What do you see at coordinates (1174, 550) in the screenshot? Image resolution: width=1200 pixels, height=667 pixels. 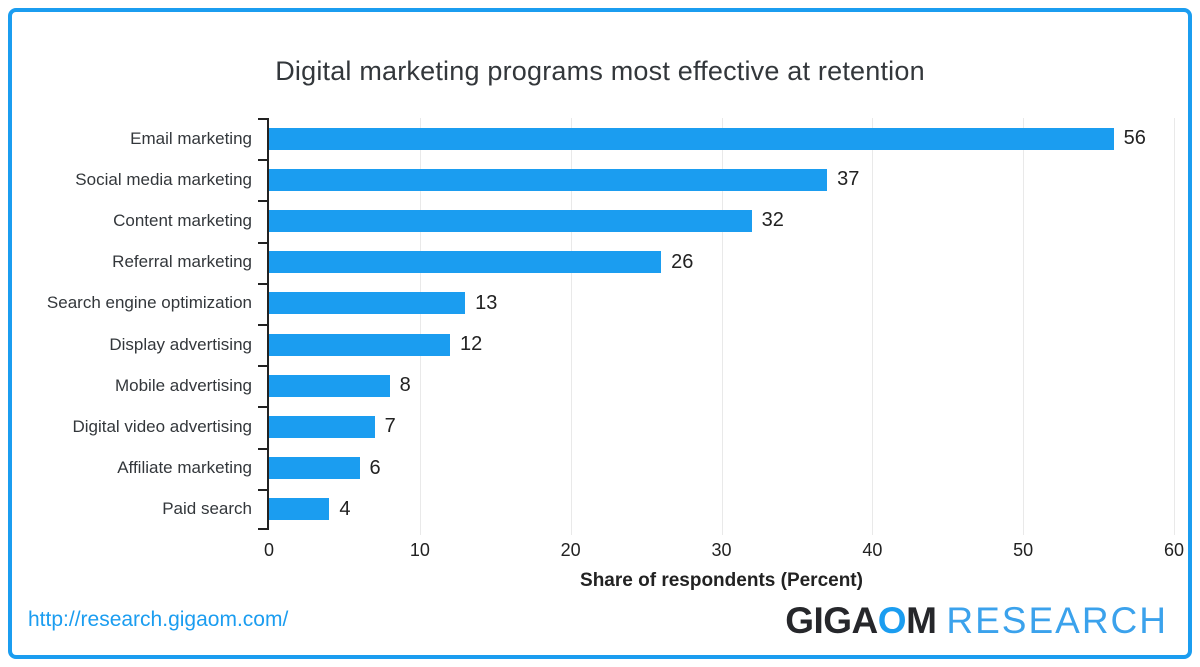 I see `x-tick-label-60: 60` at bounding box center [1174, 550].